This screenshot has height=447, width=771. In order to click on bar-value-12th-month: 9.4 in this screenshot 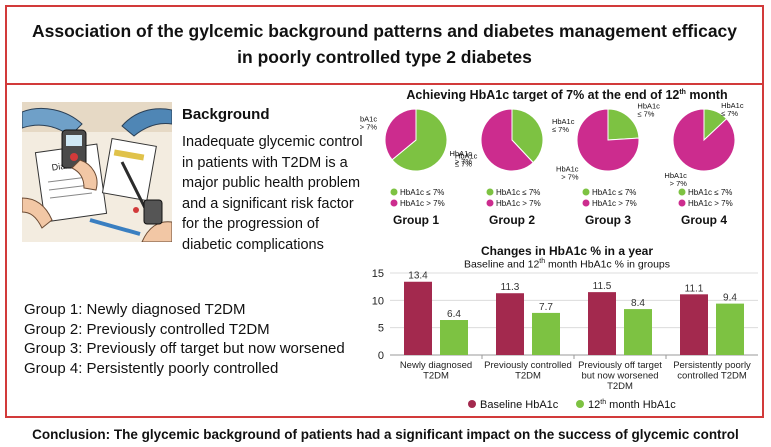, I will do `click(730, 298)`.